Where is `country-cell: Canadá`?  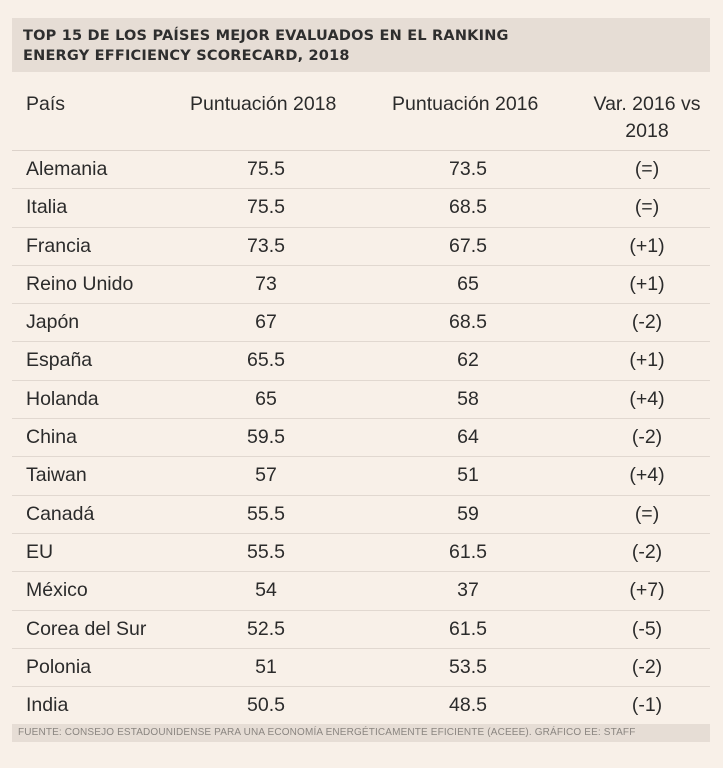
country-cell: Canadá is located at coordinates (60, 513).